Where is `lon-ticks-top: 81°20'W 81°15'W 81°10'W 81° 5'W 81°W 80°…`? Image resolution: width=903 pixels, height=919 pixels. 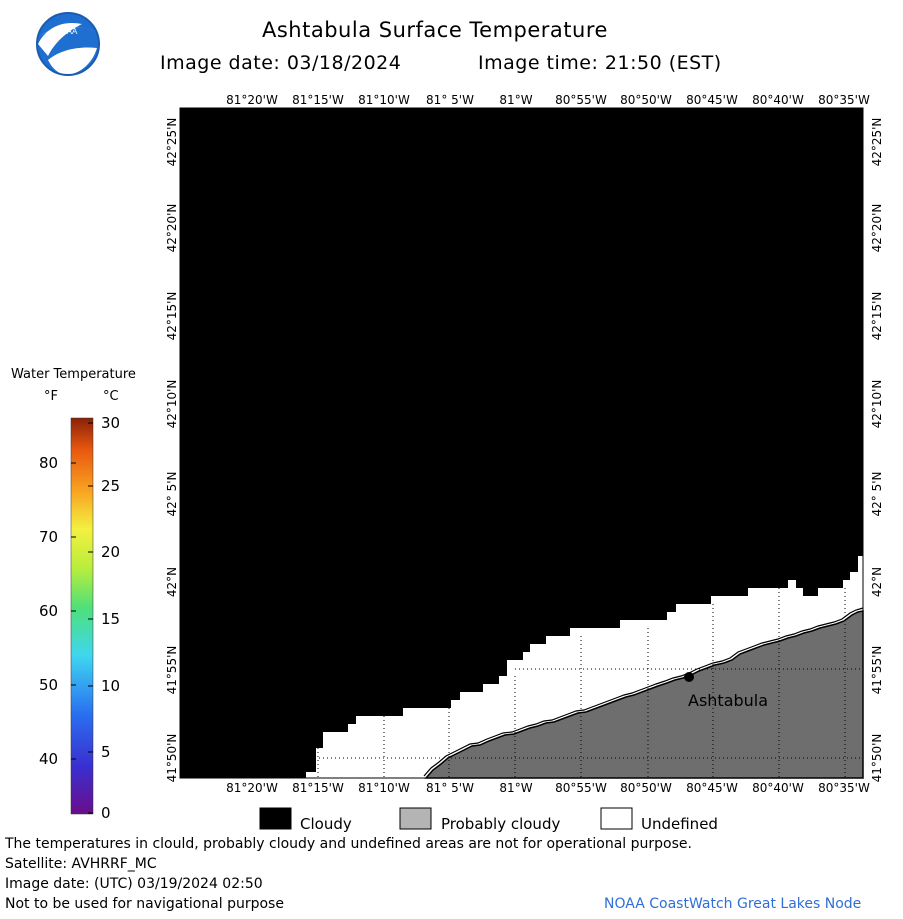 lon-ticks-top: 81°20'W 81°15'W 81°10'W 81° 5'W 81°W 80°… is located at coordinates (548, 100).